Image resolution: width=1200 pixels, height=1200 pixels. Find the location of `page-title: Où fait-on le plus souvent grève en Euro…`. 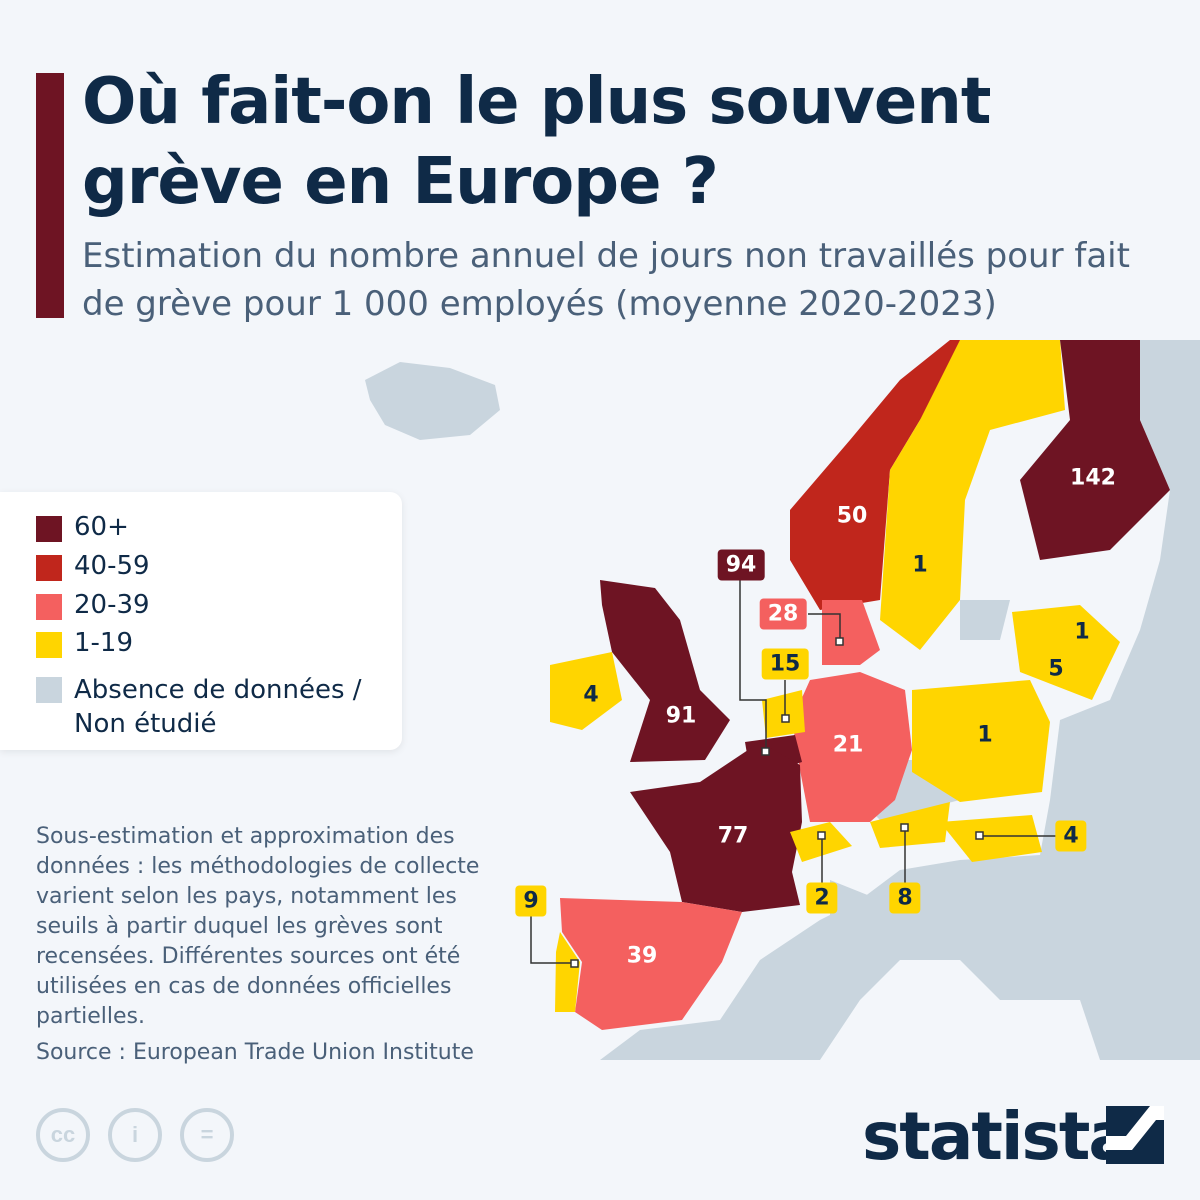

page-title: Où fait-on le plus souvent grève en Euro… is located at coordinates (536, 142).